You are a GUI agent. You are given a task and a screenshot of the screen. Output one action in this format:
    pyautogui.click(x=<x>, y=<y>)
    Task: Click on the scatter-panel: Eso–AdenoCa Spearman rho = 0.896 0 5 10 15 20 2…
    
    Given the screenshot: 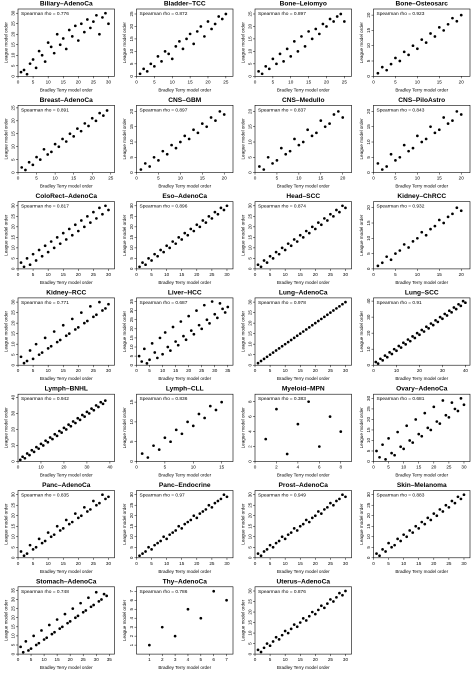 What is the action you would take?
    pyautogui.click(x=178, y=239)
    